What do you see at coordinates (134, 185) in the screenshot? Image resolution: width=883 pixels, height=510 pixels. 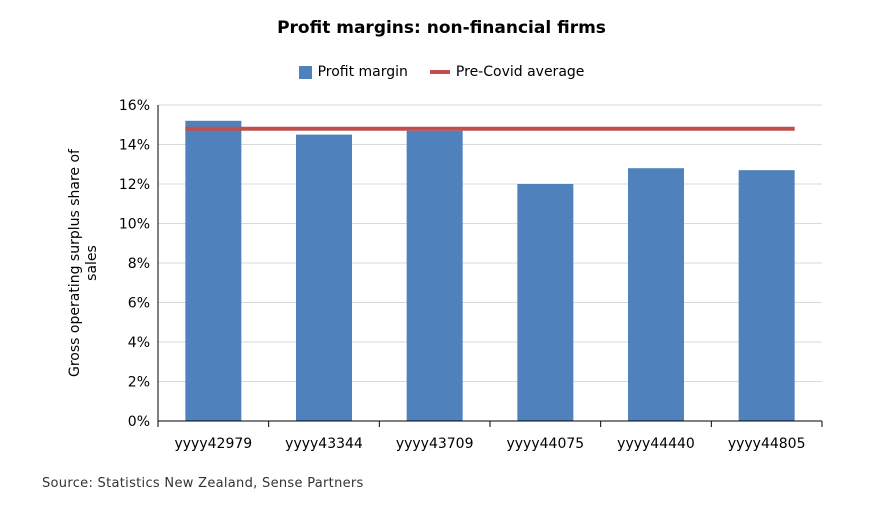 I see `y-tick-label: 12%` at bounding box center [134, 185].